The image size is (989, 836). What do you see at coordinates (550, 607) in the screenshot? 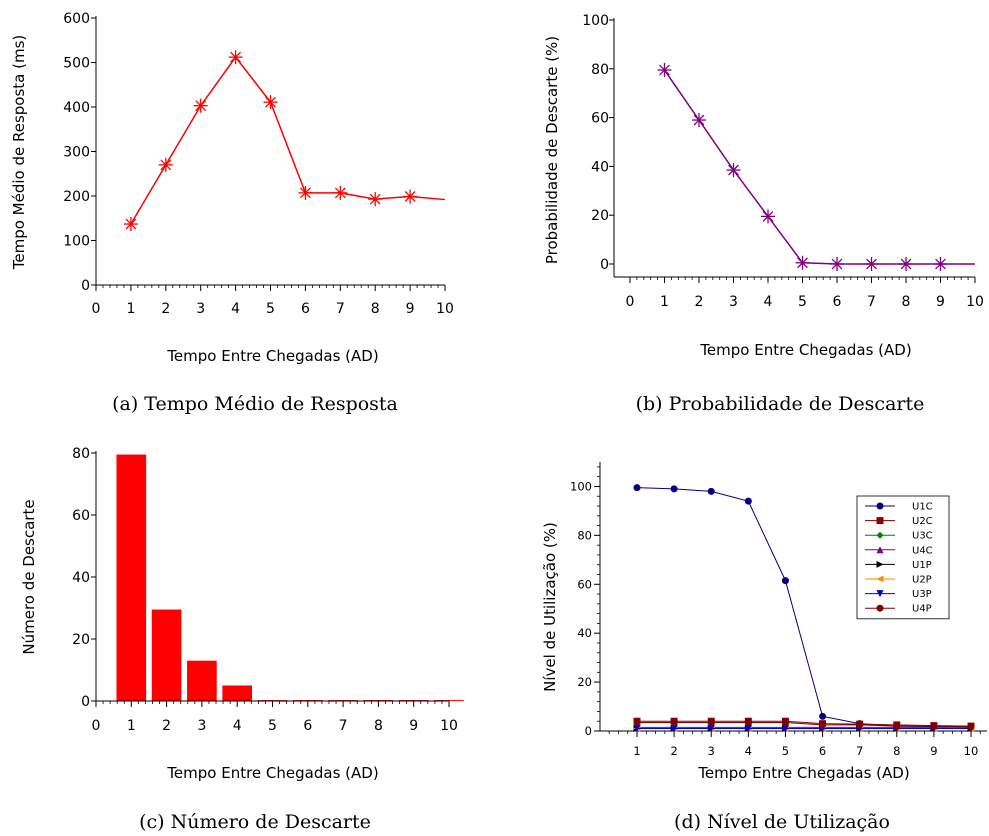
I see `y-axis-label-d: Nível de Utilização (%)` at bounding box center [550, 607].